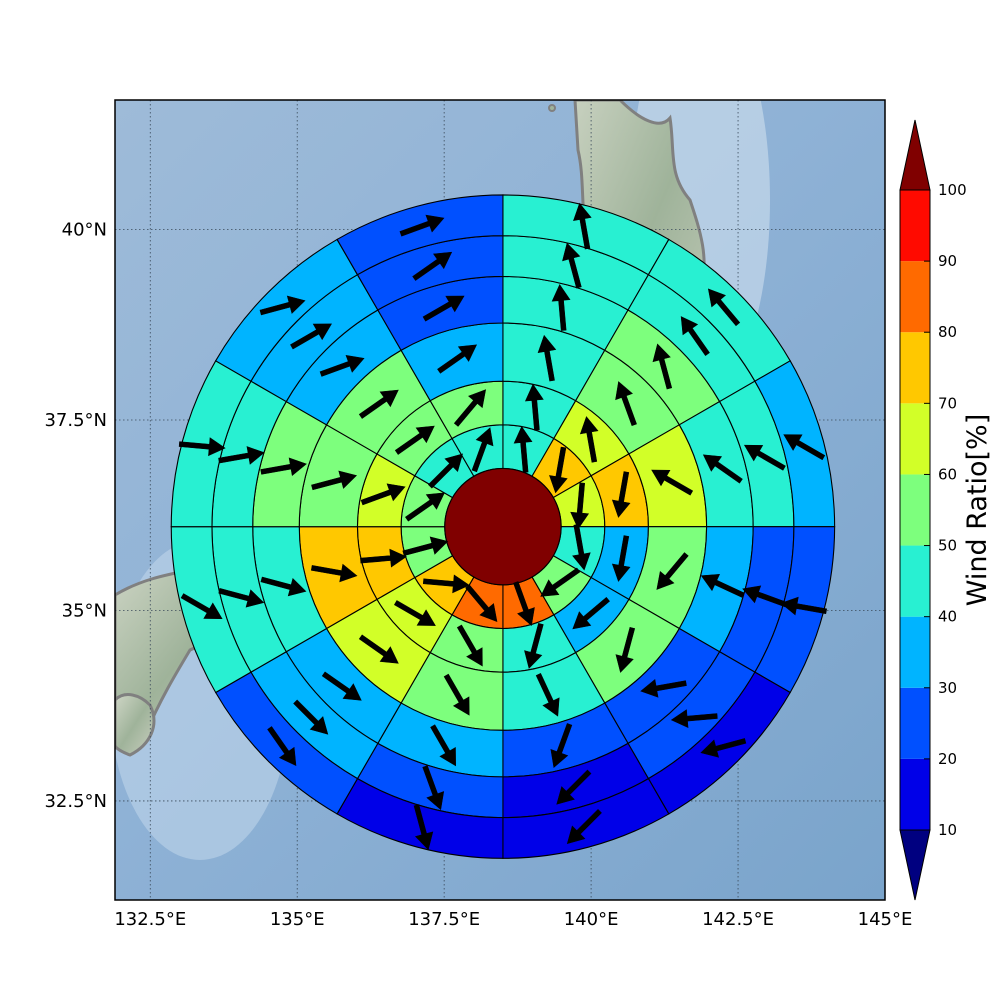  What do you see at coordinates (75, 801) in the screenshot?
I see `lat-tick-label: 32.5°N` at bounding box center [75, 801].